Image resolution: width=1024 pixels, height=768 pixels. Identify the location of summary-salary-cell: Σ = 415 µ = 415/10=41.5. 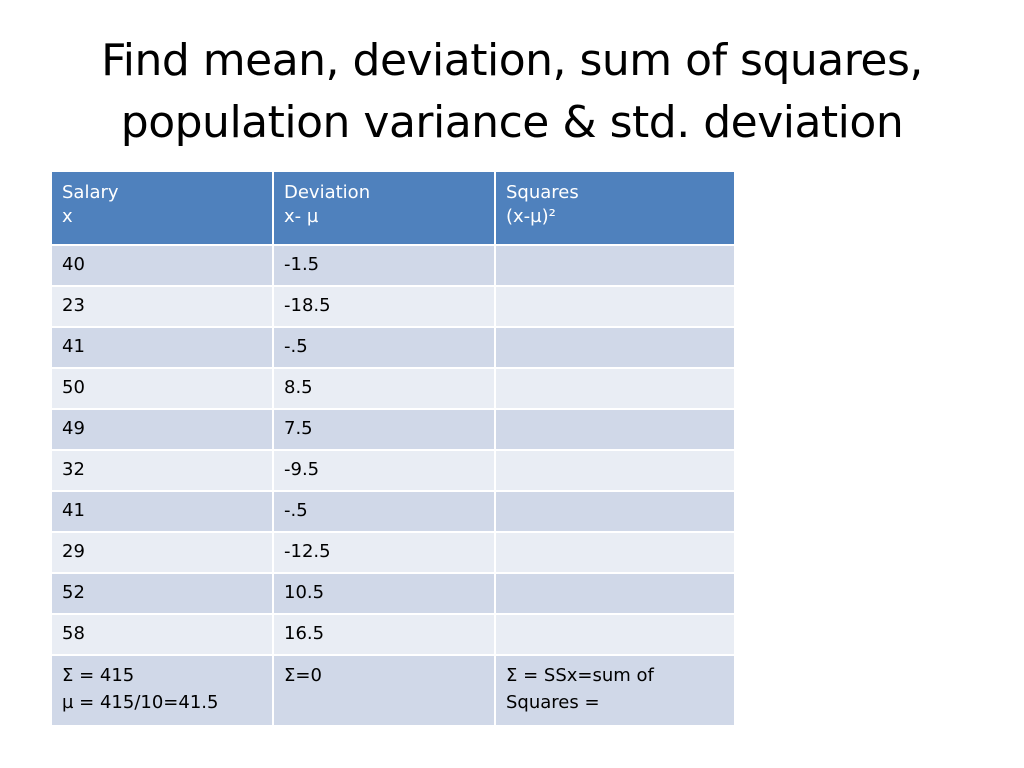
(162, 690).